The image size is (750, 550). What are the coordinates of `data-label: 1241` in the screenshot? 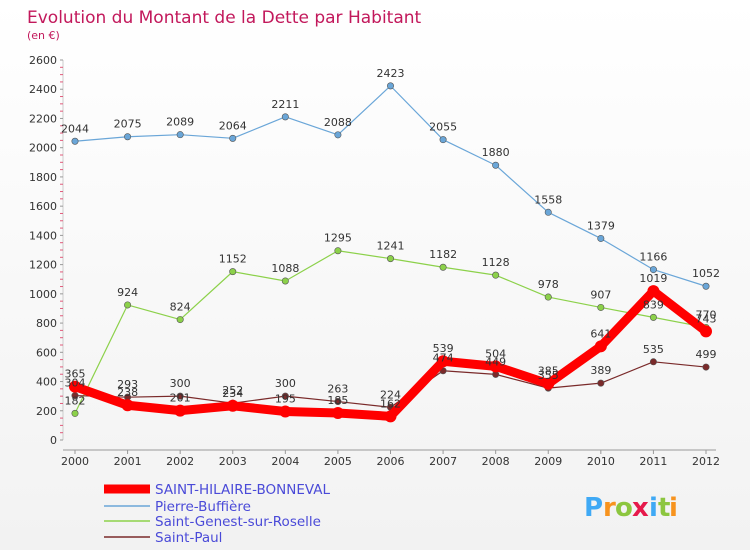 It's located at (391, 246).